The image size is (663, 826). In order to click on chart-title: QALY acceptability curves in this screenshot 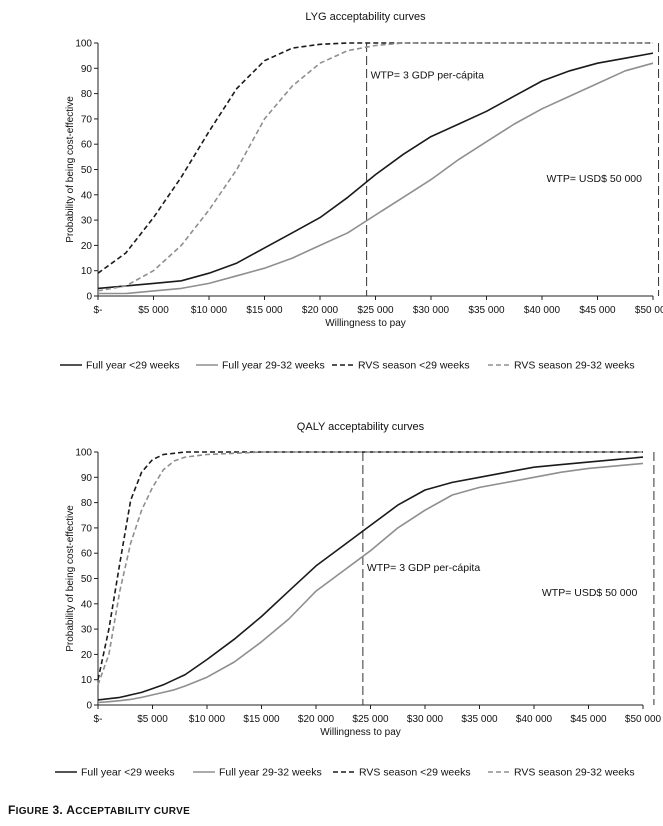, I will do `click(361, 427)`.